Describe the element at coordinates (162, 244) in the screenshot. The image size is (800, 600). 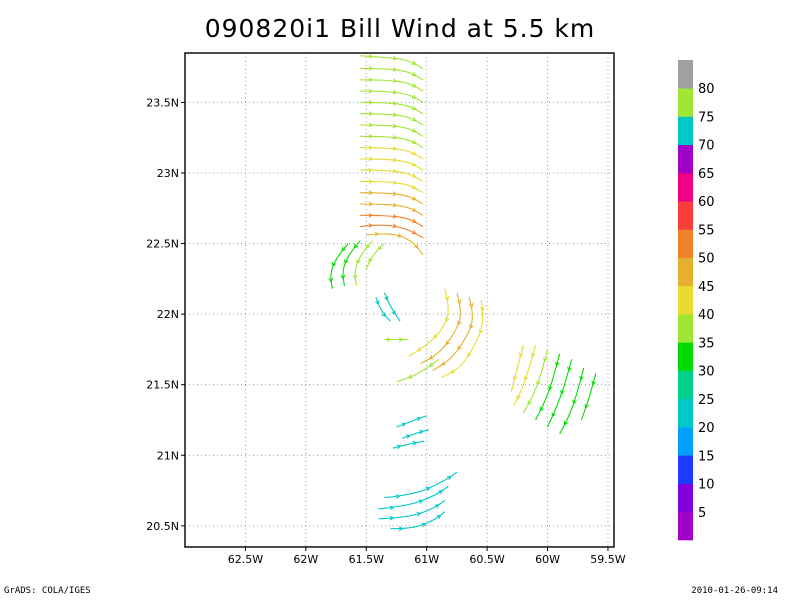
I see `y-tick-label: 22.5N` at that location.